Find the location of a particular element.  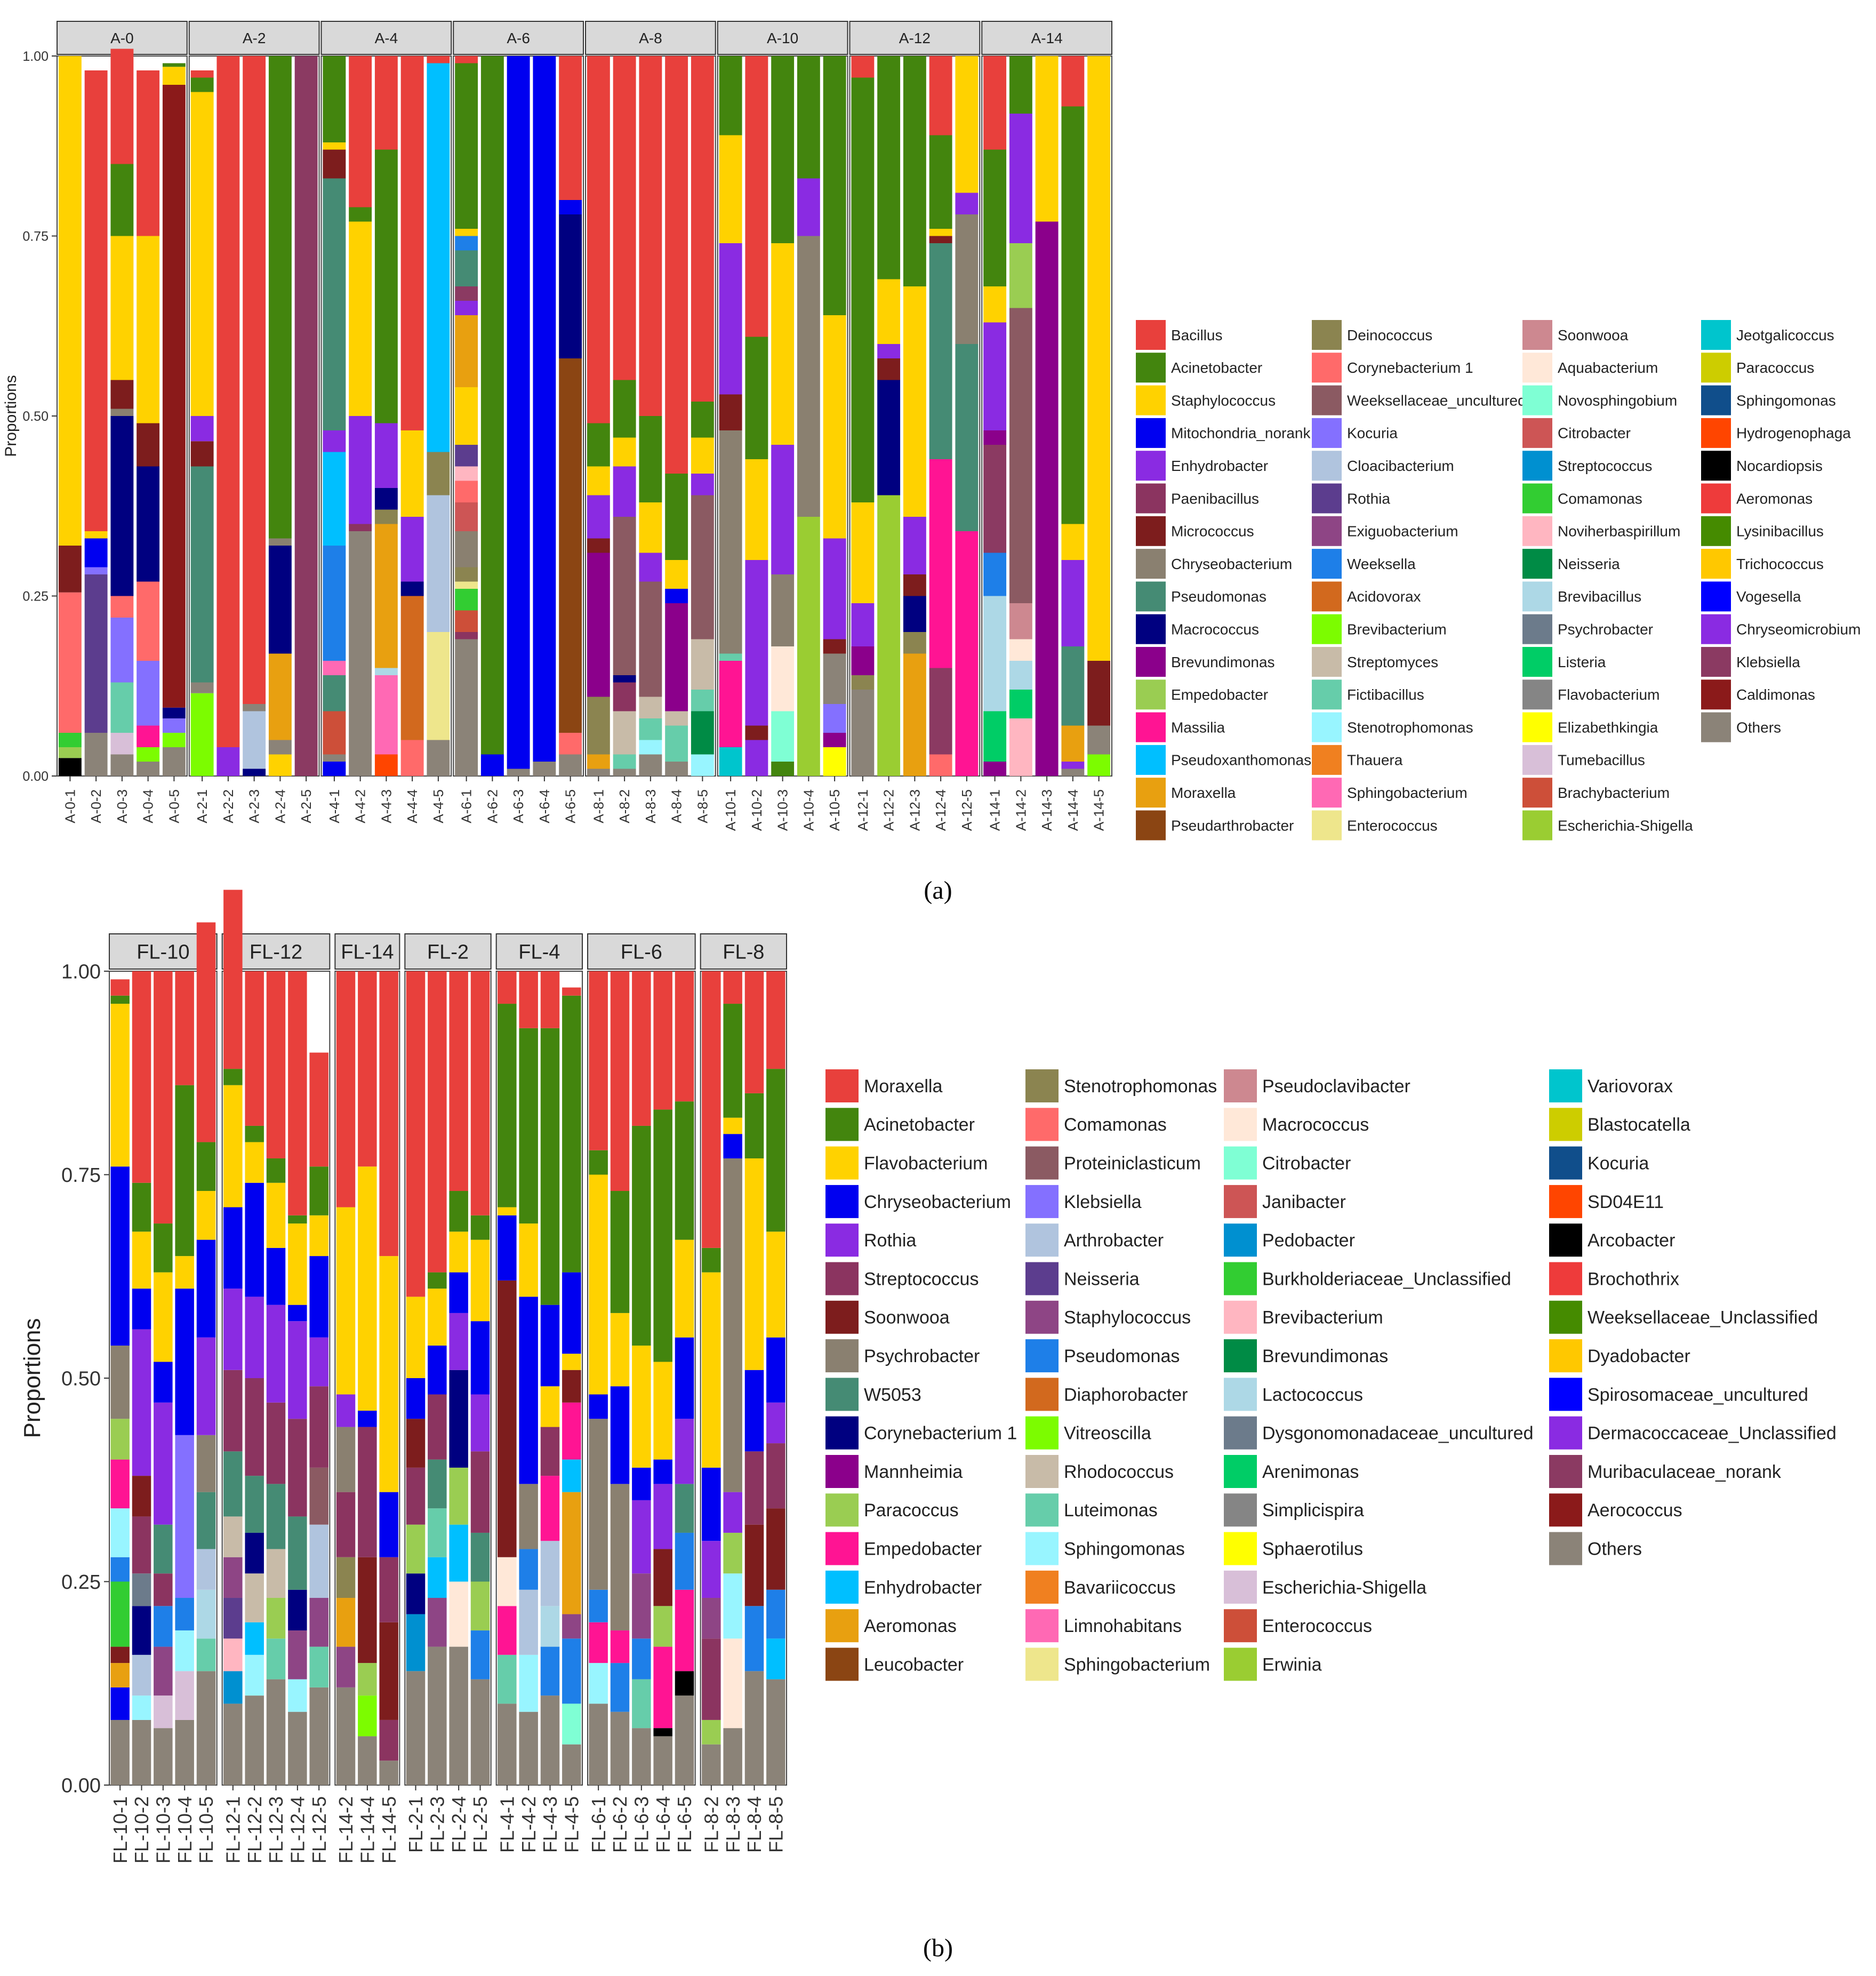

panel-fl-8: FL-8 FL-8-2 FL-8-3 FL-8-4 FL-8-5 is located at coordinates (743, 1393).